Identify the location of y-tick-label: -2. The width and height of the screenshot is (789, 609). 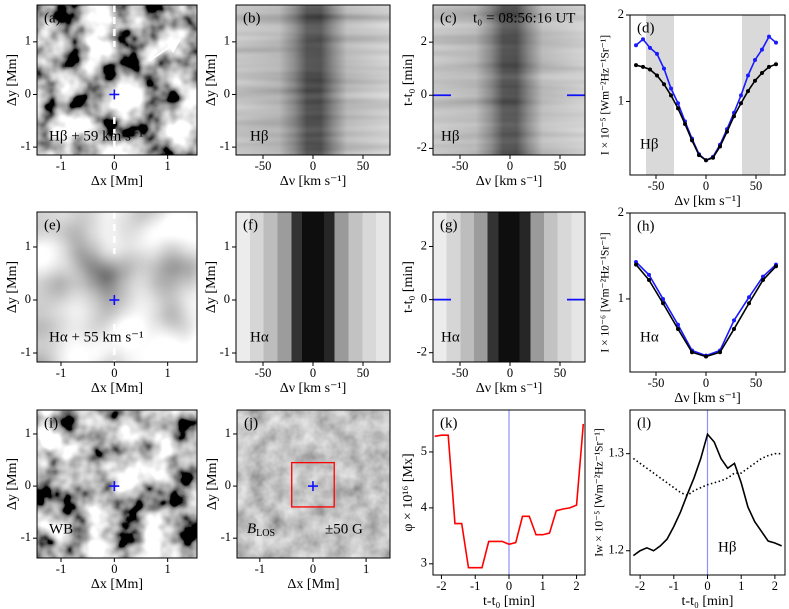
(422, 147).